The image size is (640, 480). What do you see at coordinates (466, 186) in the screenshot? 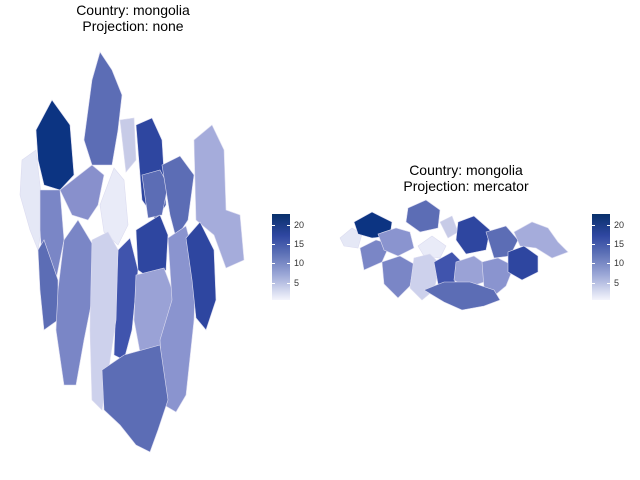
I see `title-projection: Projection: mercator` at bounding box center [466, 186].